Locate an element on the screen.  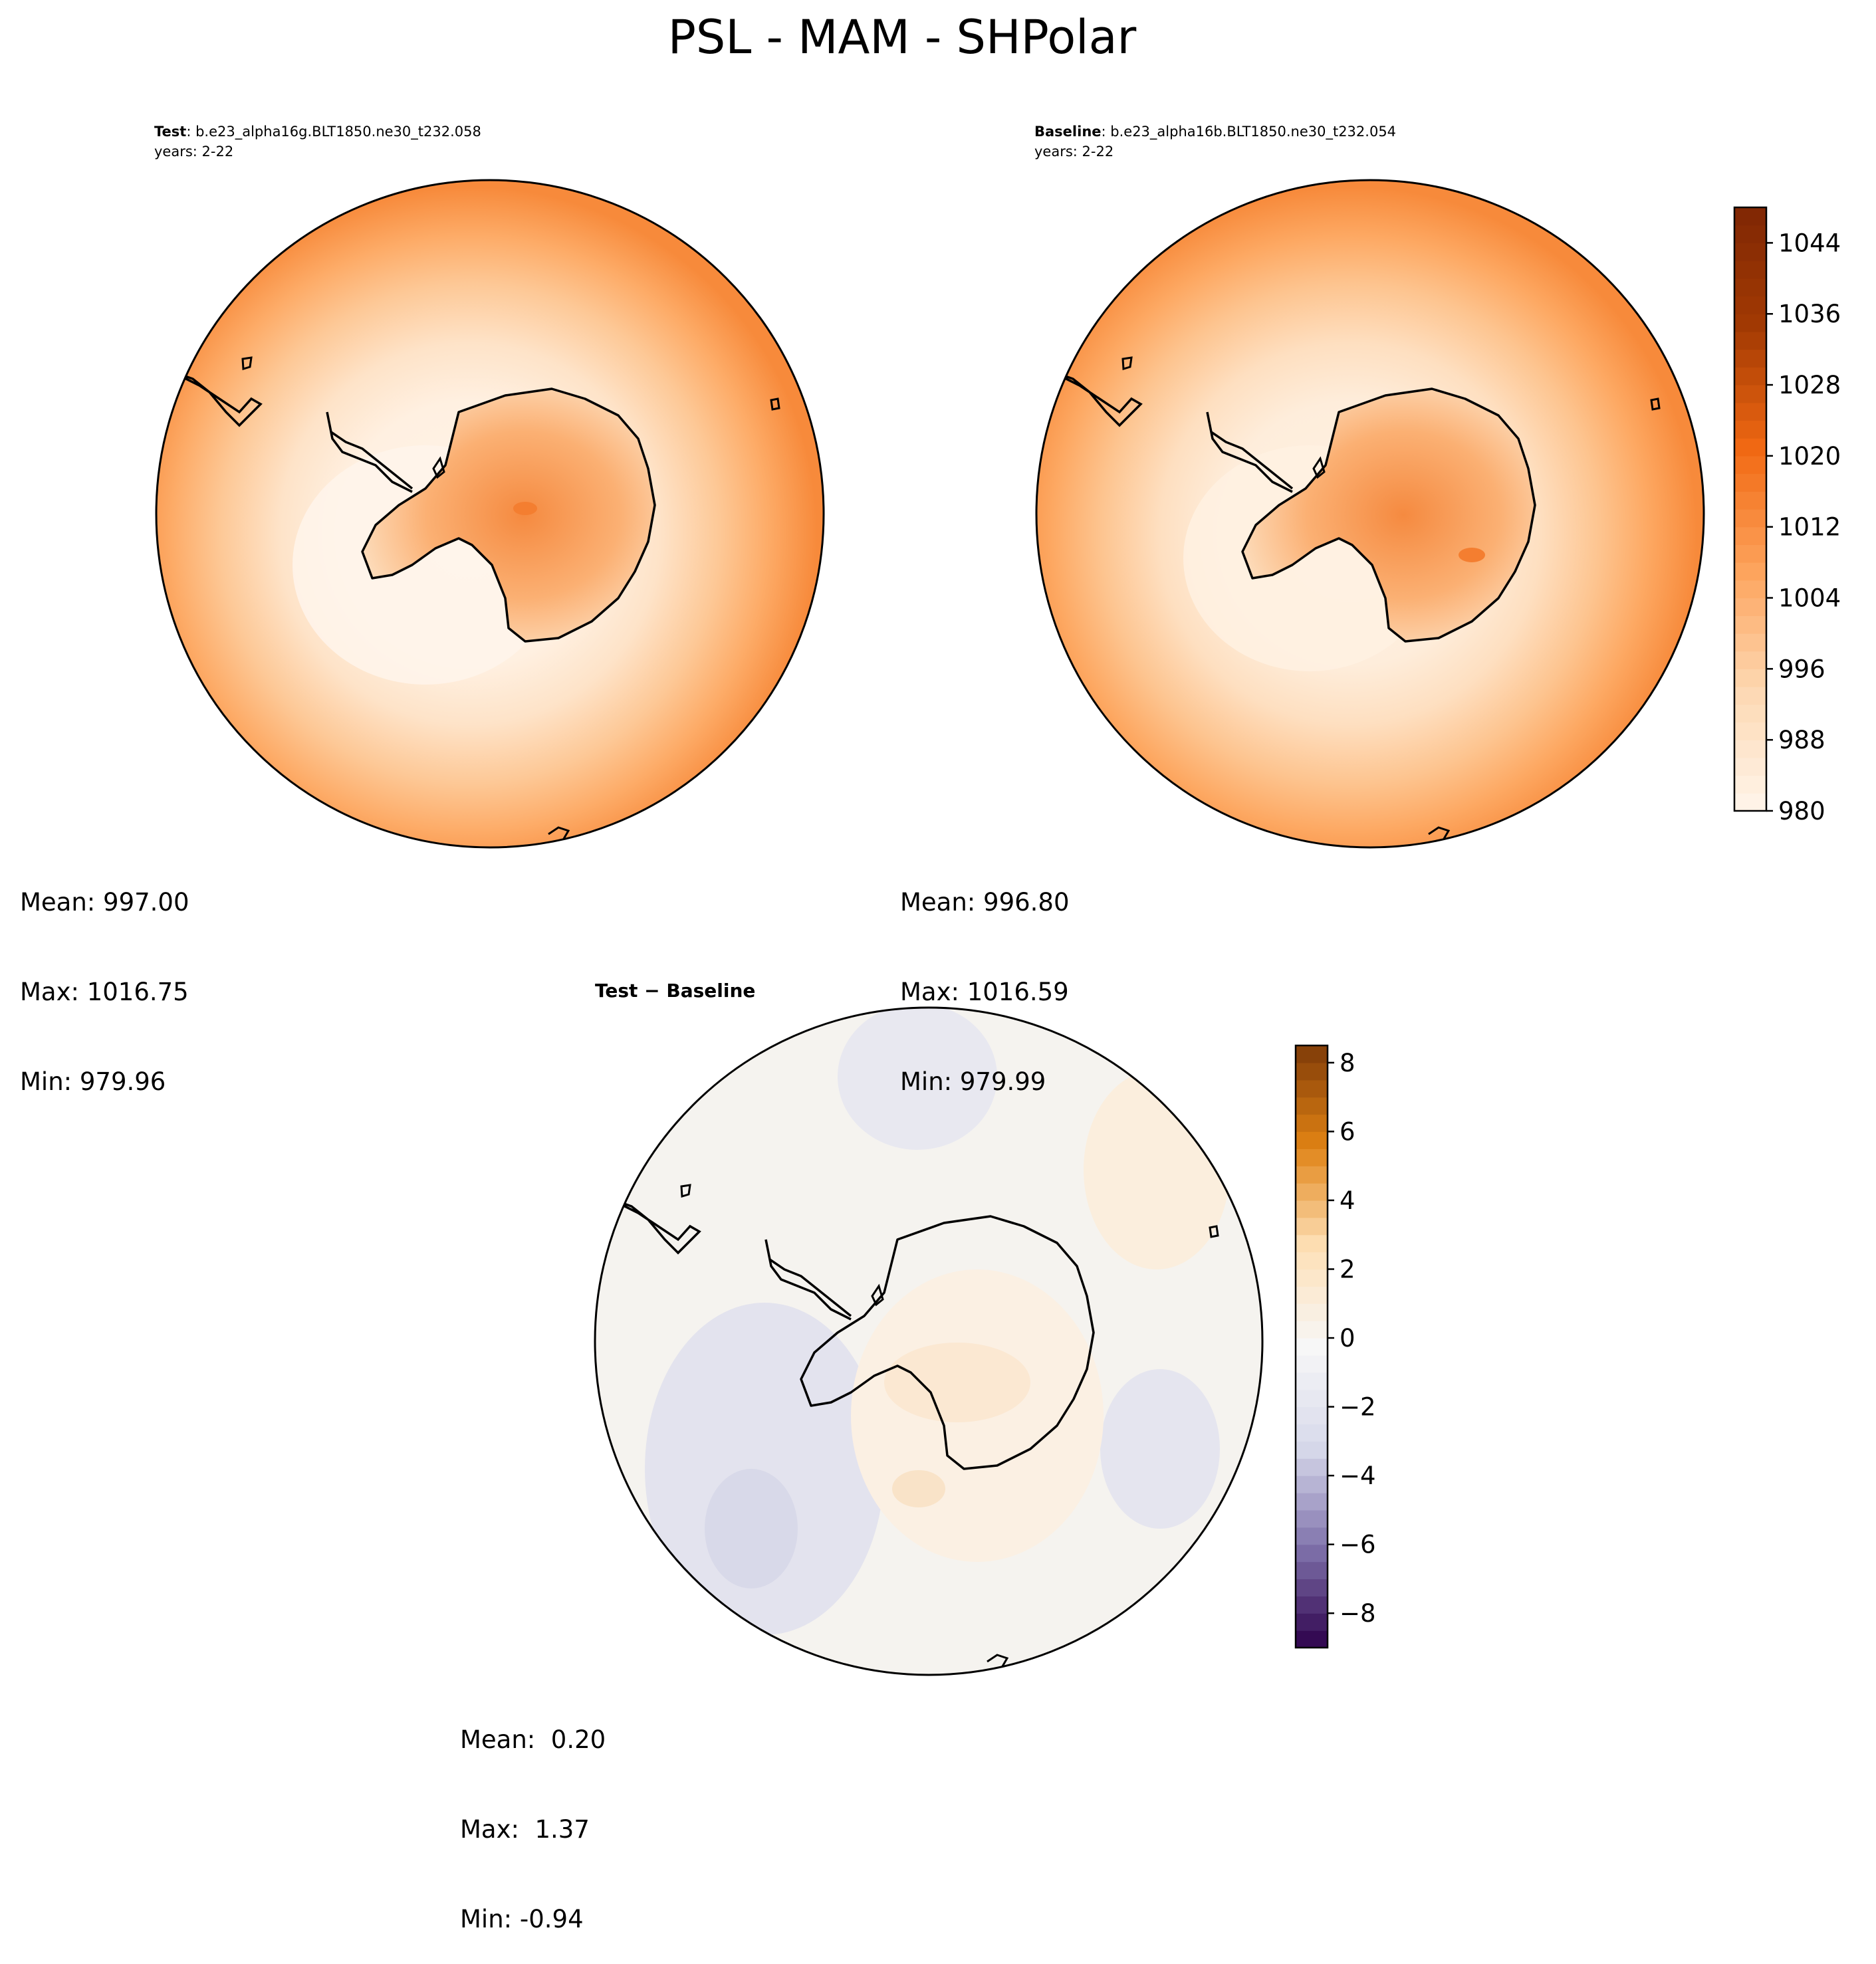
cbar-diff-tick-label: −2 is located at coordinates (1358, 1408).